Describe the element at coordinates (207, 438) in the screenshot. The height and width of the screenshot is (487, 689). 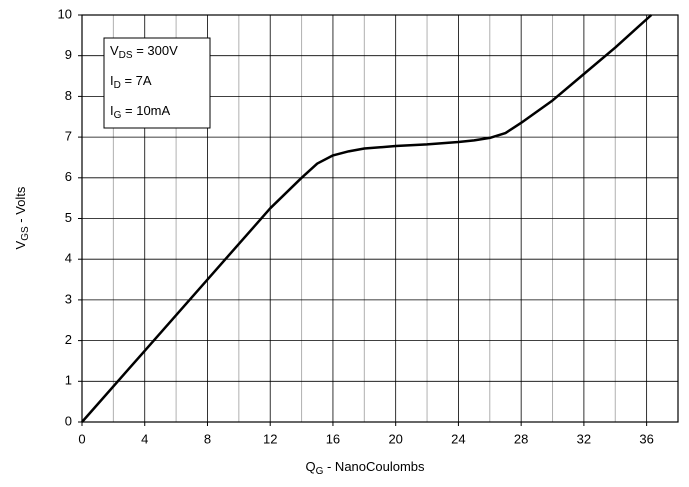
I see `x-tick-label: 8` at that location.